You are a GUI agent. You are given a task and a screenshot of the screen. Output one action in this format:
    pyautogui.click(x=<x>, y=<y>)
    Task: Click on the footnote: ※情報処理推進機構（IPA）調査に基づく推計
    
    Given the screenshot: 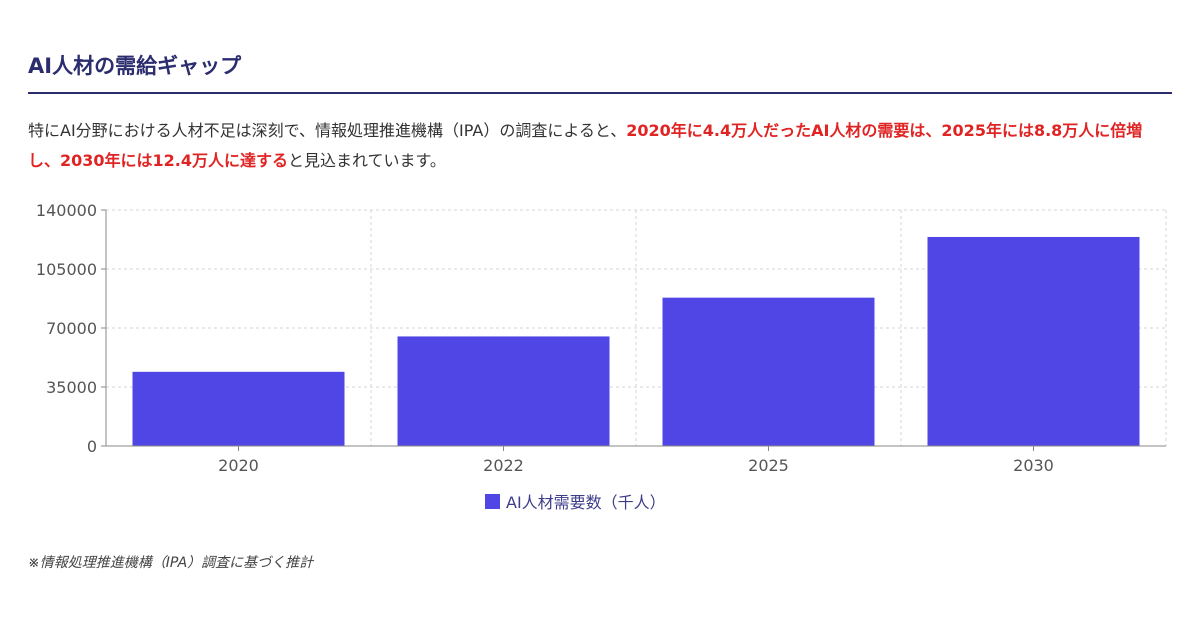 What is the action you would take?
    pyautogui.click(x=171, y=563)
    